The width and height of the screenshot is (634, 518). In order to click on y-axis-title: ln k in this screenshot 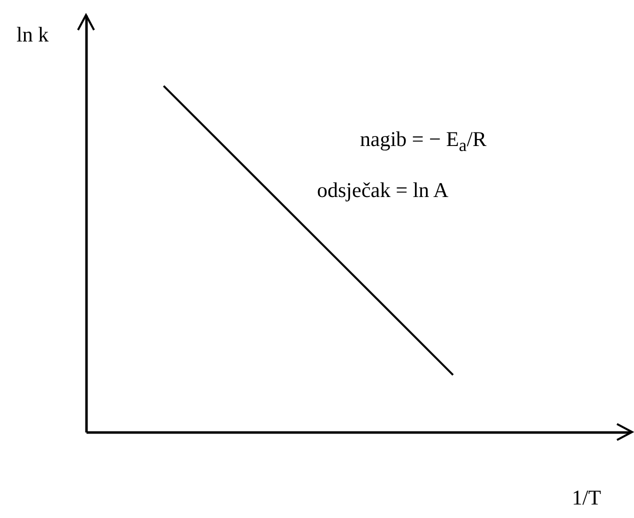, I will do `click(33, 34)`.